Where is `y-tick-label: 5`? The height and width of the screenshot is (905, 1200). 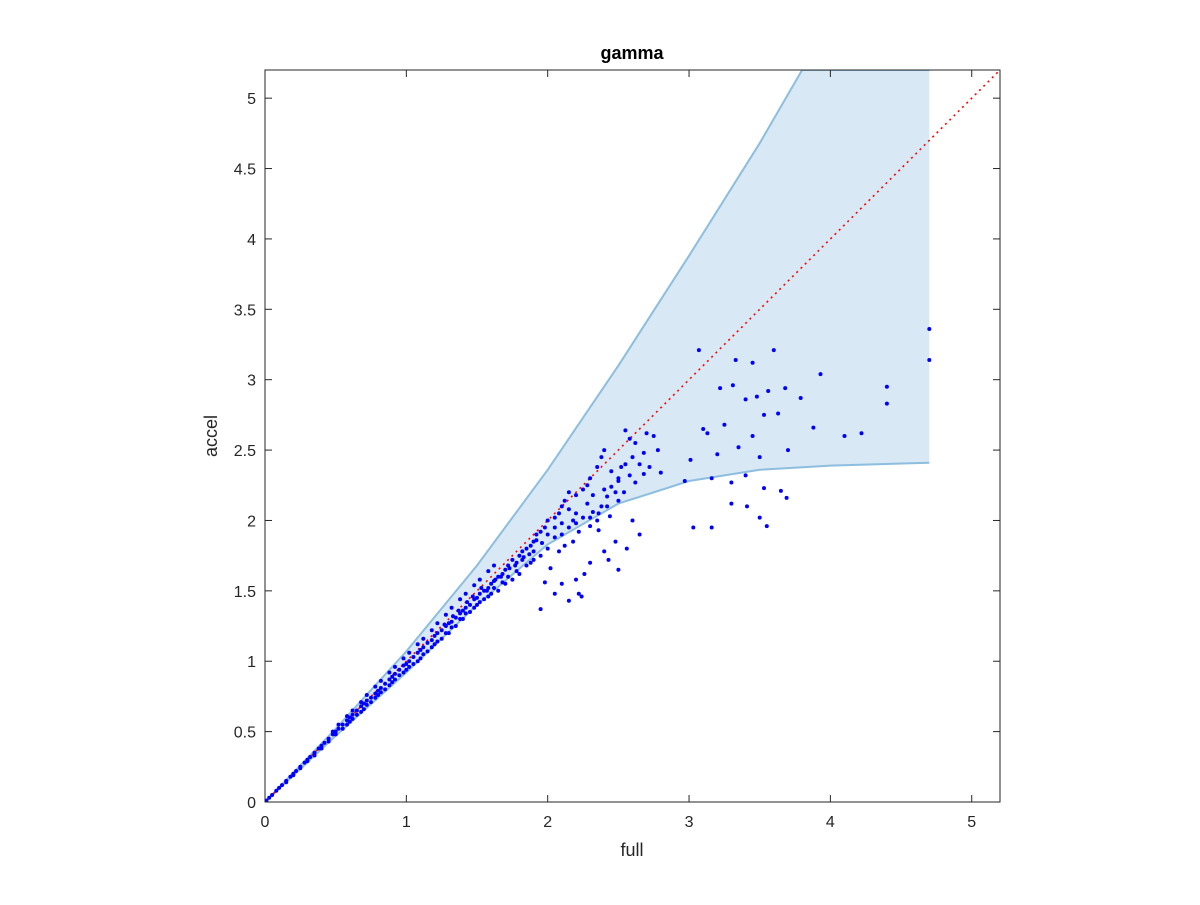 y-tick-label: 5 is located at coordinates (251, 99).